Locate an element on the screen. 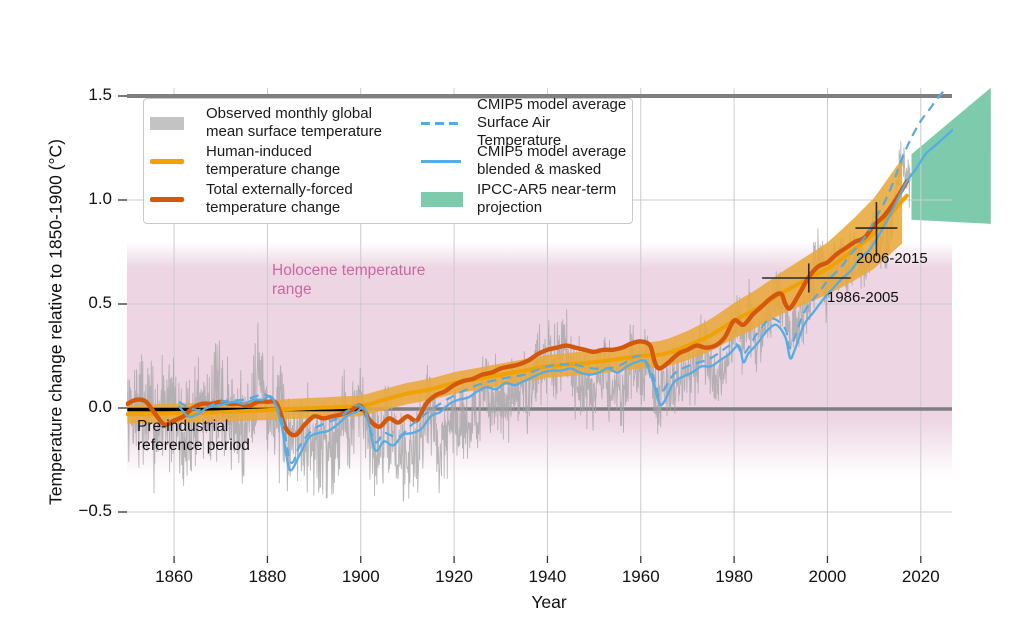 The height and width of the screenshot is (626, 1024). period-1986-2005-label: 1986-2005 is located at coordinates (863, 297).